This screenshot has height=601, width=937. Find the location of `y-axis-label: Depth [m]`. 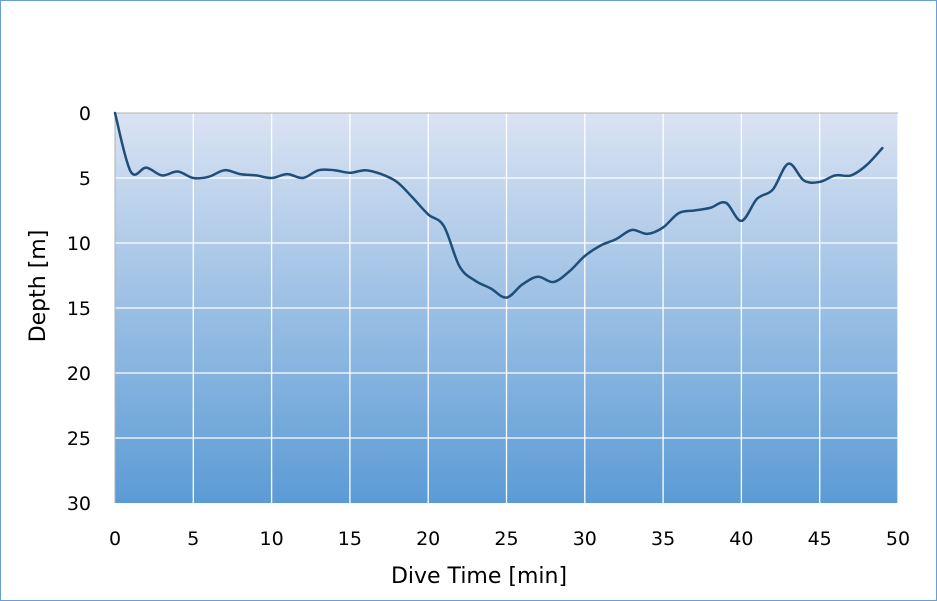

y-axis-label: Depth [m] is located at coordinates (38, 286).